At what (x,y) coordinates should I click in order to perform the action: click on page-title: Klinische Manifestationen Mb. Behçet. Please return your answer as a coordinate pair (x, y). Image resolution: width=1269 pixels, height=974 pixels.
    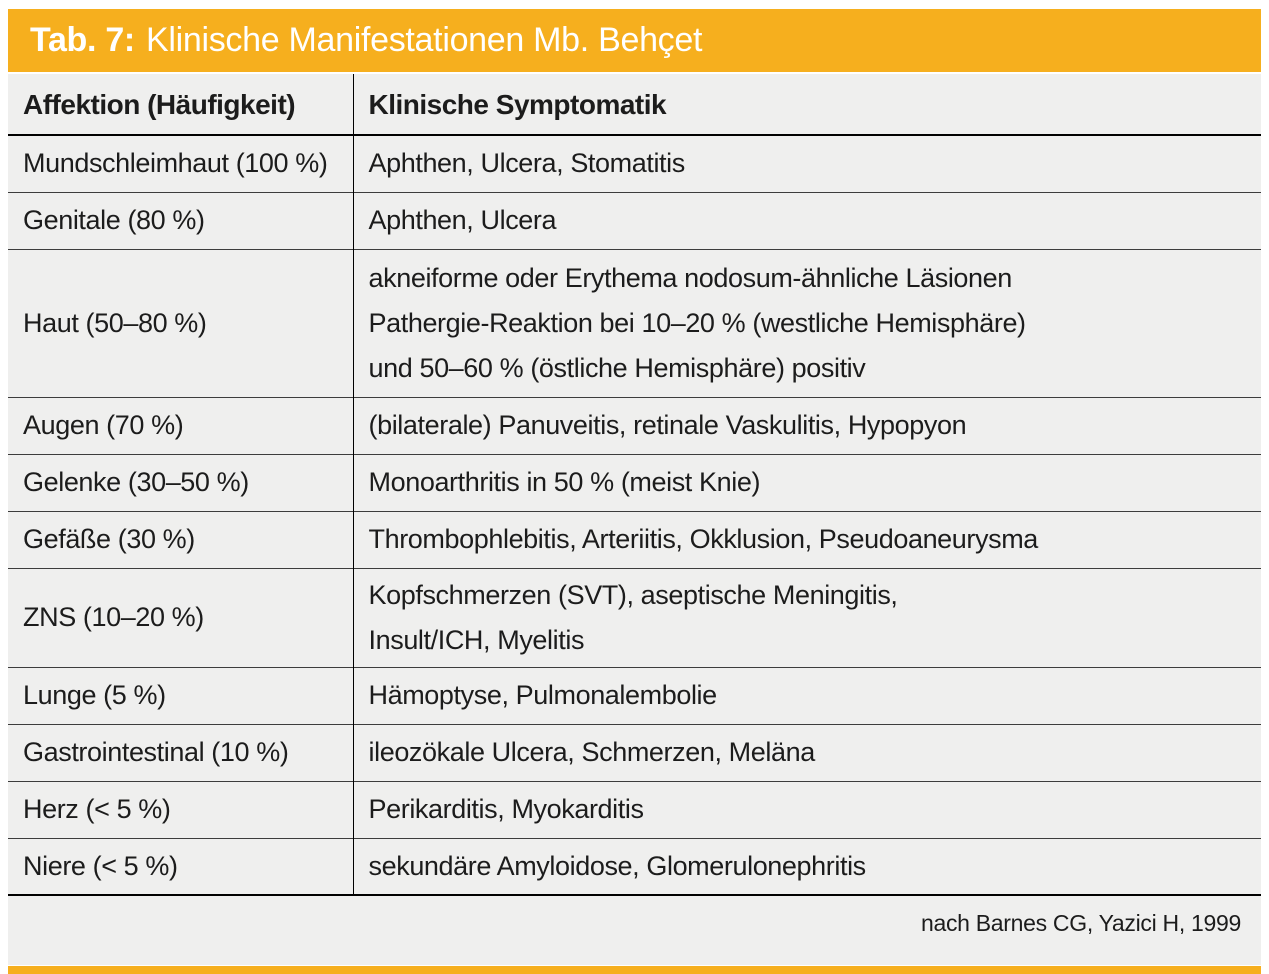
    Looking at the image, I should click on (424, 40).